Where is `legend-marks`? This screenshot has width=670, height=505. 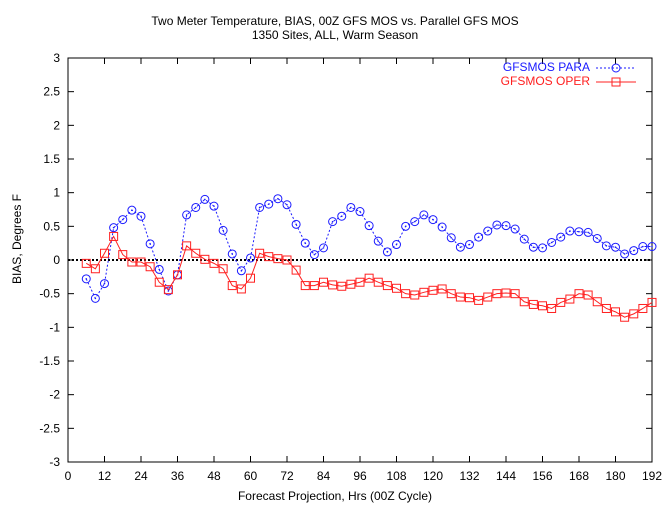
legend-marks is located at coordinates (616, 75).